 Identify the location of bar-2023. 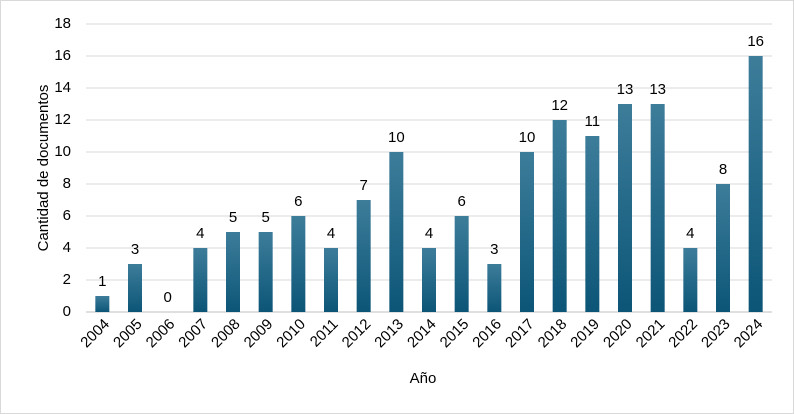
(723, 248).